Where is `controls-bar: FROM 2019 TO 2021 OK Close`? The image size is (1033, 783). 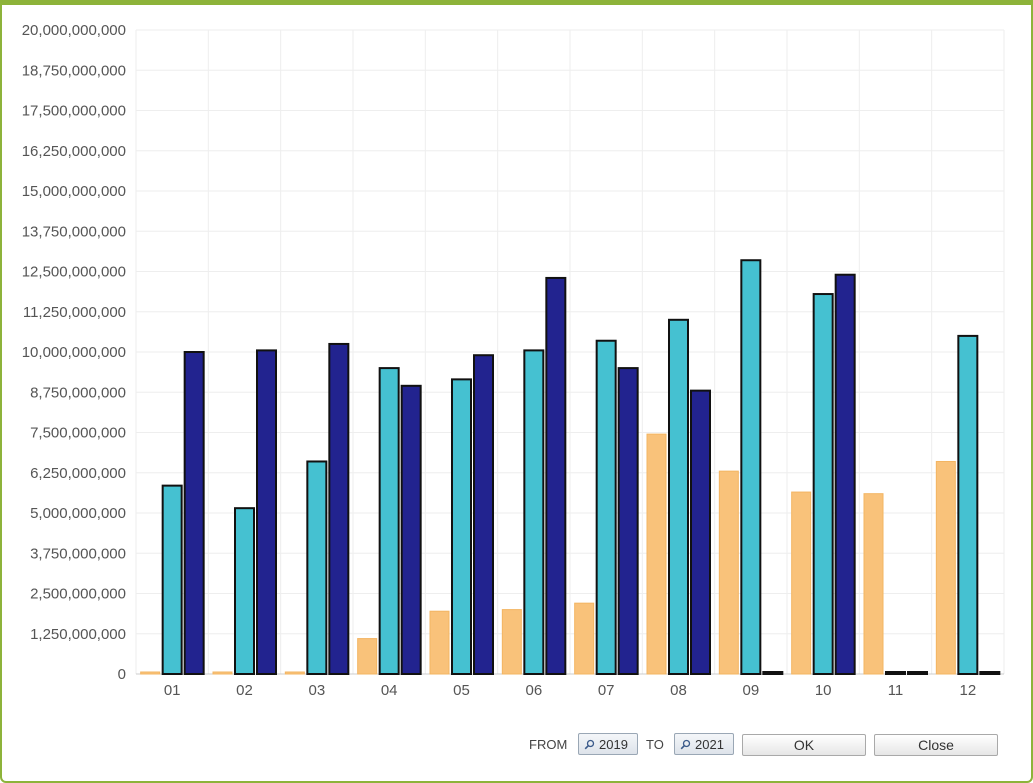 controls-bar: FROM 2019 TO 2021 OK Close is located at coordinates (516, 746).